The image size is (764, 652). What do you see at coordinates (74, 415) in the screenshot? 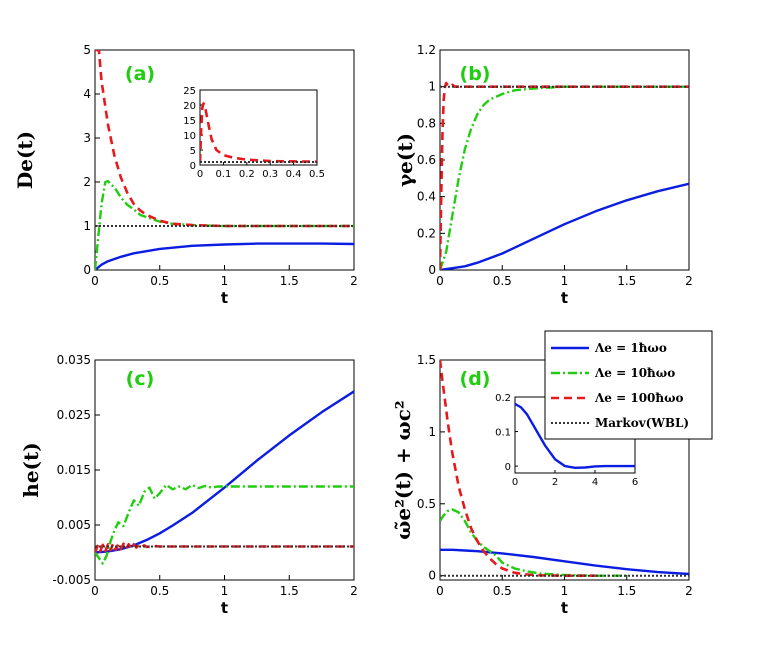
I see `y-tick-label: 0.025` at bounding box center [74, 415].